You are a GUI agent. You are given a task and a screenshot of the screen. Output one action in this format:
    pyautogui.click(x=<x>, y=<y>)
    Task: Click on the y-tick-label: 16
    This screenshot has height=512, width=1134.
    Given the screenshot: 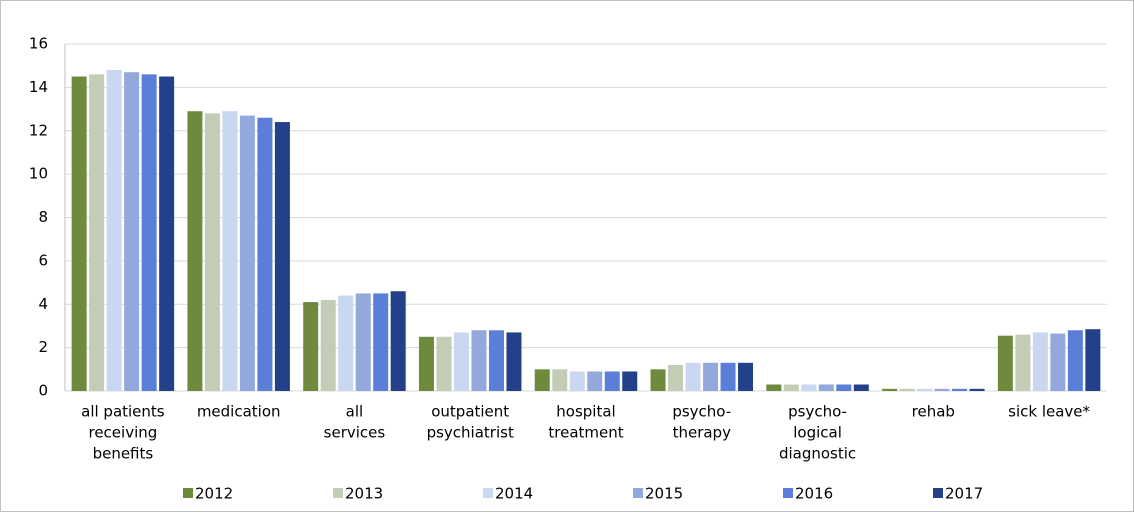 What is the action you would take?
    pyautogui.click(x=38, y=44)
    